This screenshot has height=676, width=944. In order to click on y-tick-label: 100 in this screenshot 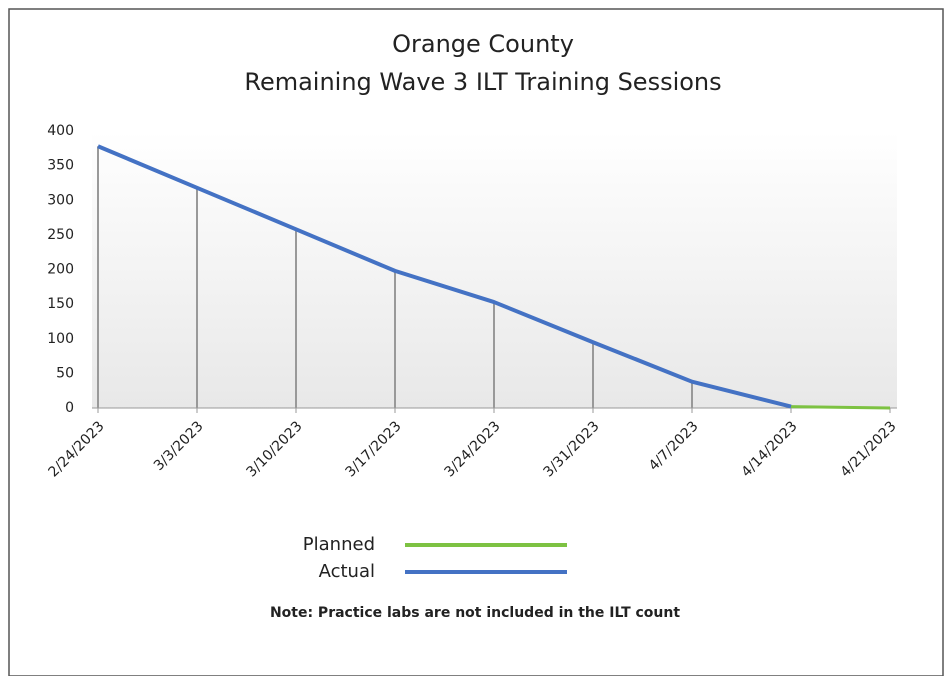, I will do `click(60, 339)`.